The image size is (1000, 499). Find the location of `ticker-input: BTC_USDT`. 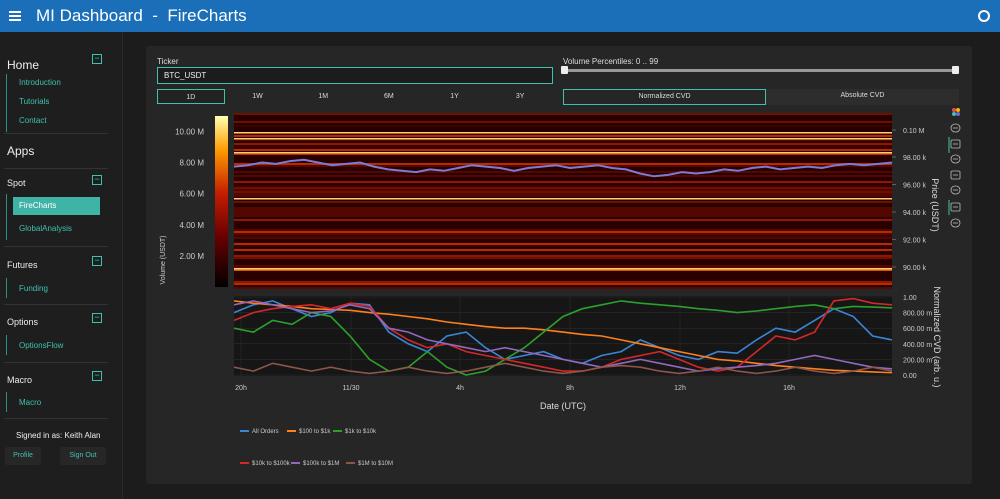

ticker-input: BTC_USDT is located at coordinates (355, 75).